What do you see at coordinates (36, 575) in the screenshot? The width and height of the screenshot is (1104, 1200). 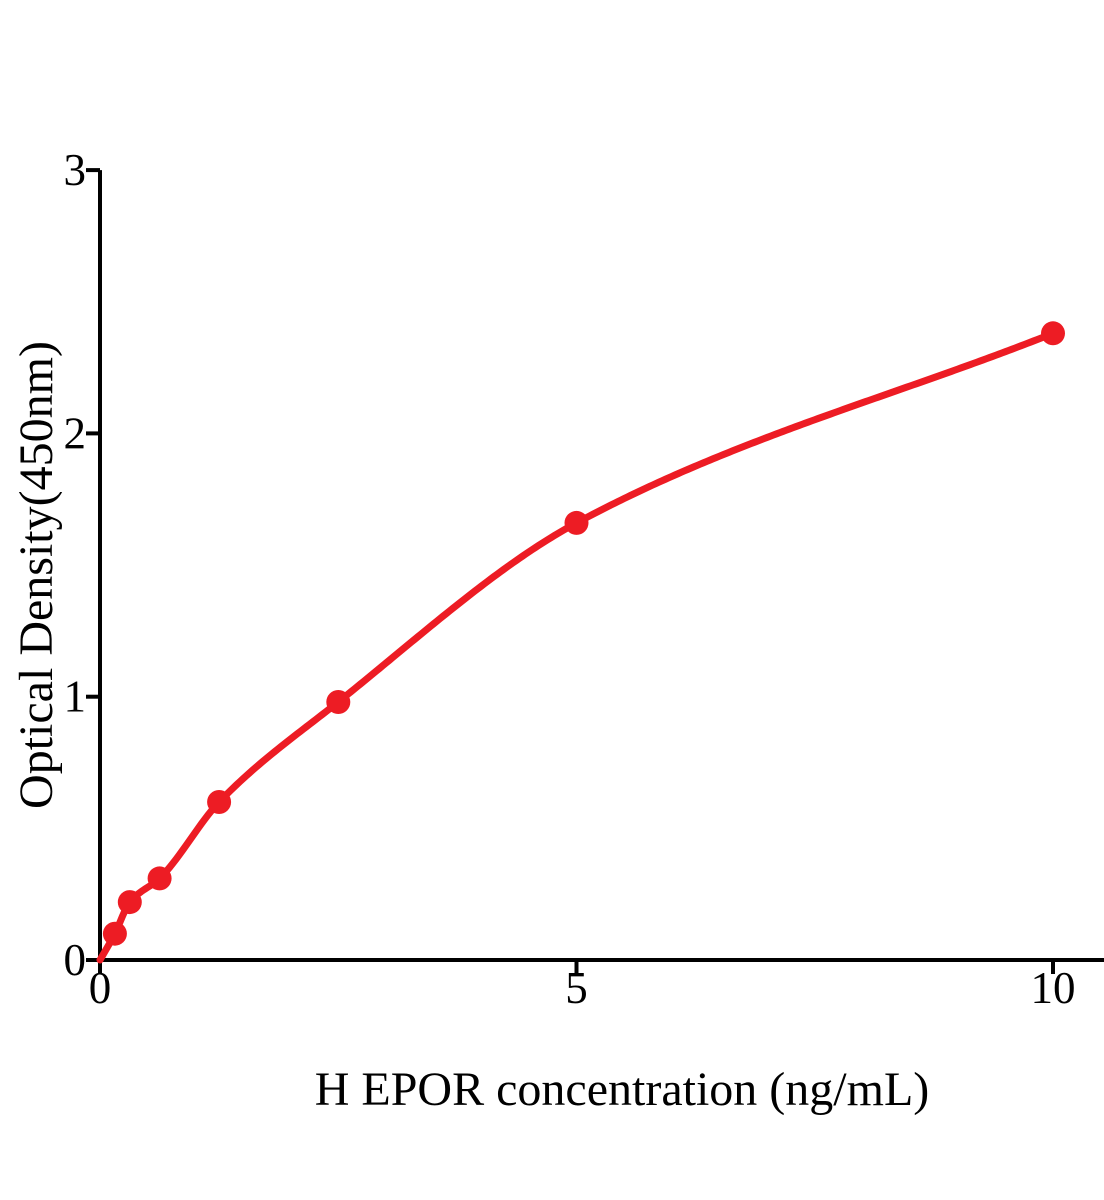 I see `y-axis-title: Optical Density(450nm)` at bounding box center [36, 575].